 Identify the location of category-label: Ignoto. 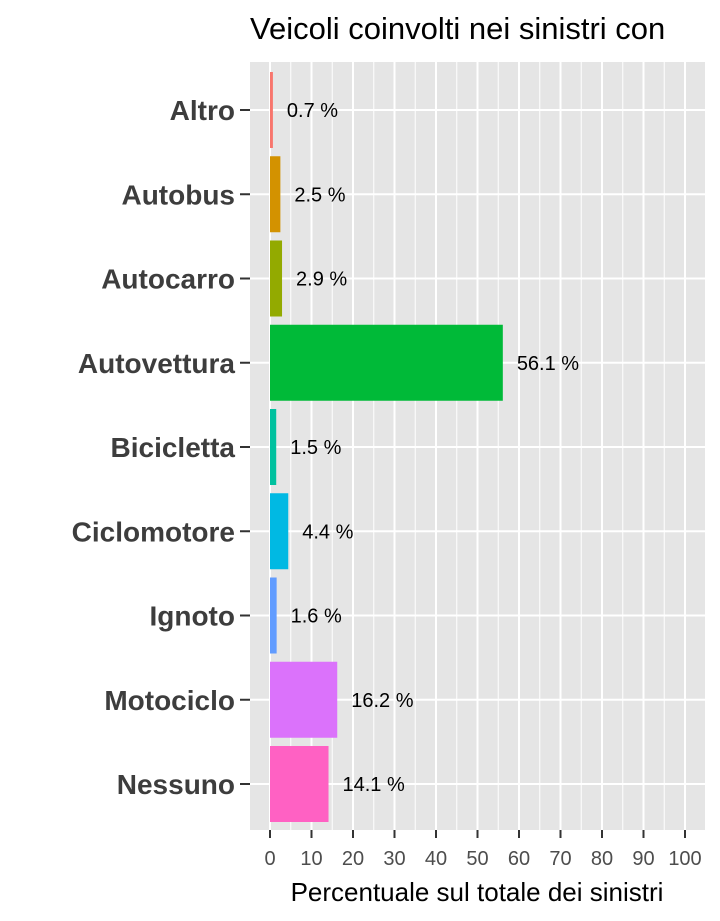
(192, 616).